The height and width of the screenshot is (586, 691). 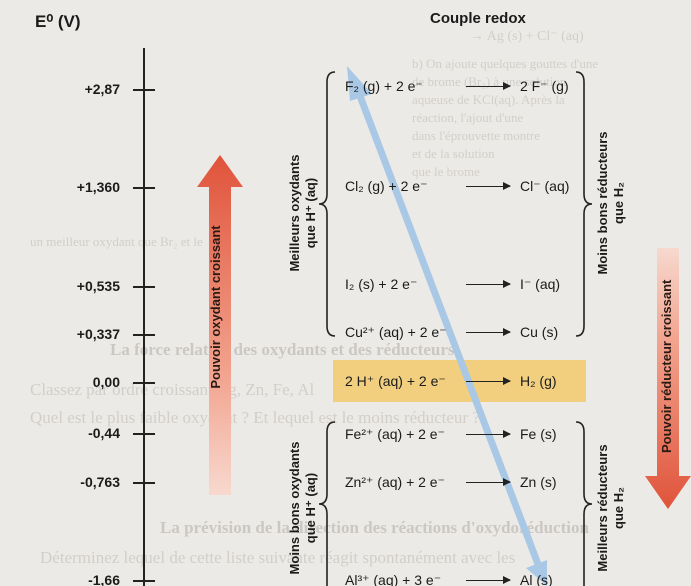 I want to click on reductant-species: Al (s), so click(x=536, y=579).